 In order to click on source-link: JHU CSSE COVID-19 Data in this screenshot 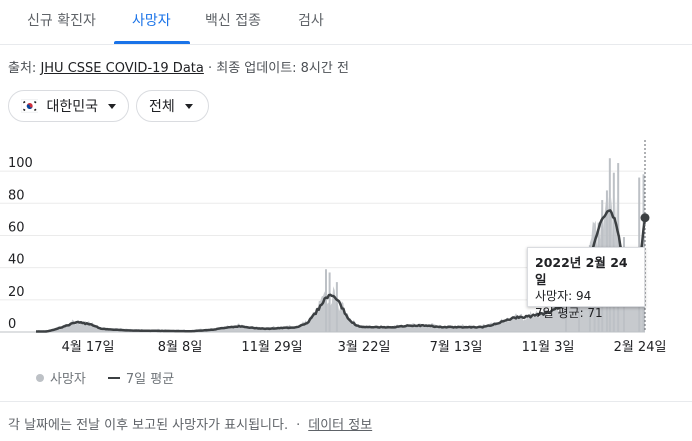, I will do `click(122, 68)`.